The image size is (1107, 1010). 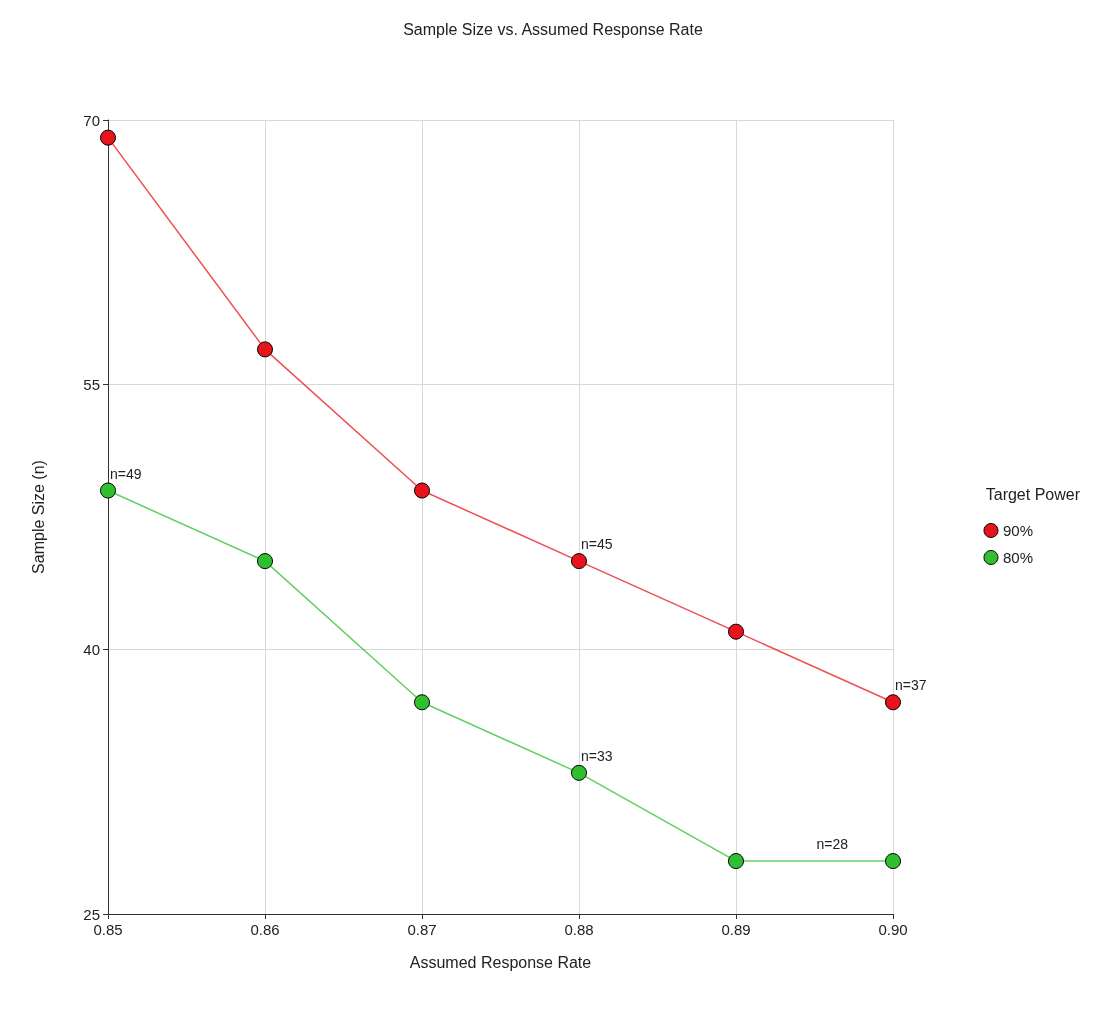 What do you see at coordinates (38, 517) in the screenshot?
I see `y-axis-title: Sample Size (n)` at bounding box center [38, 517].